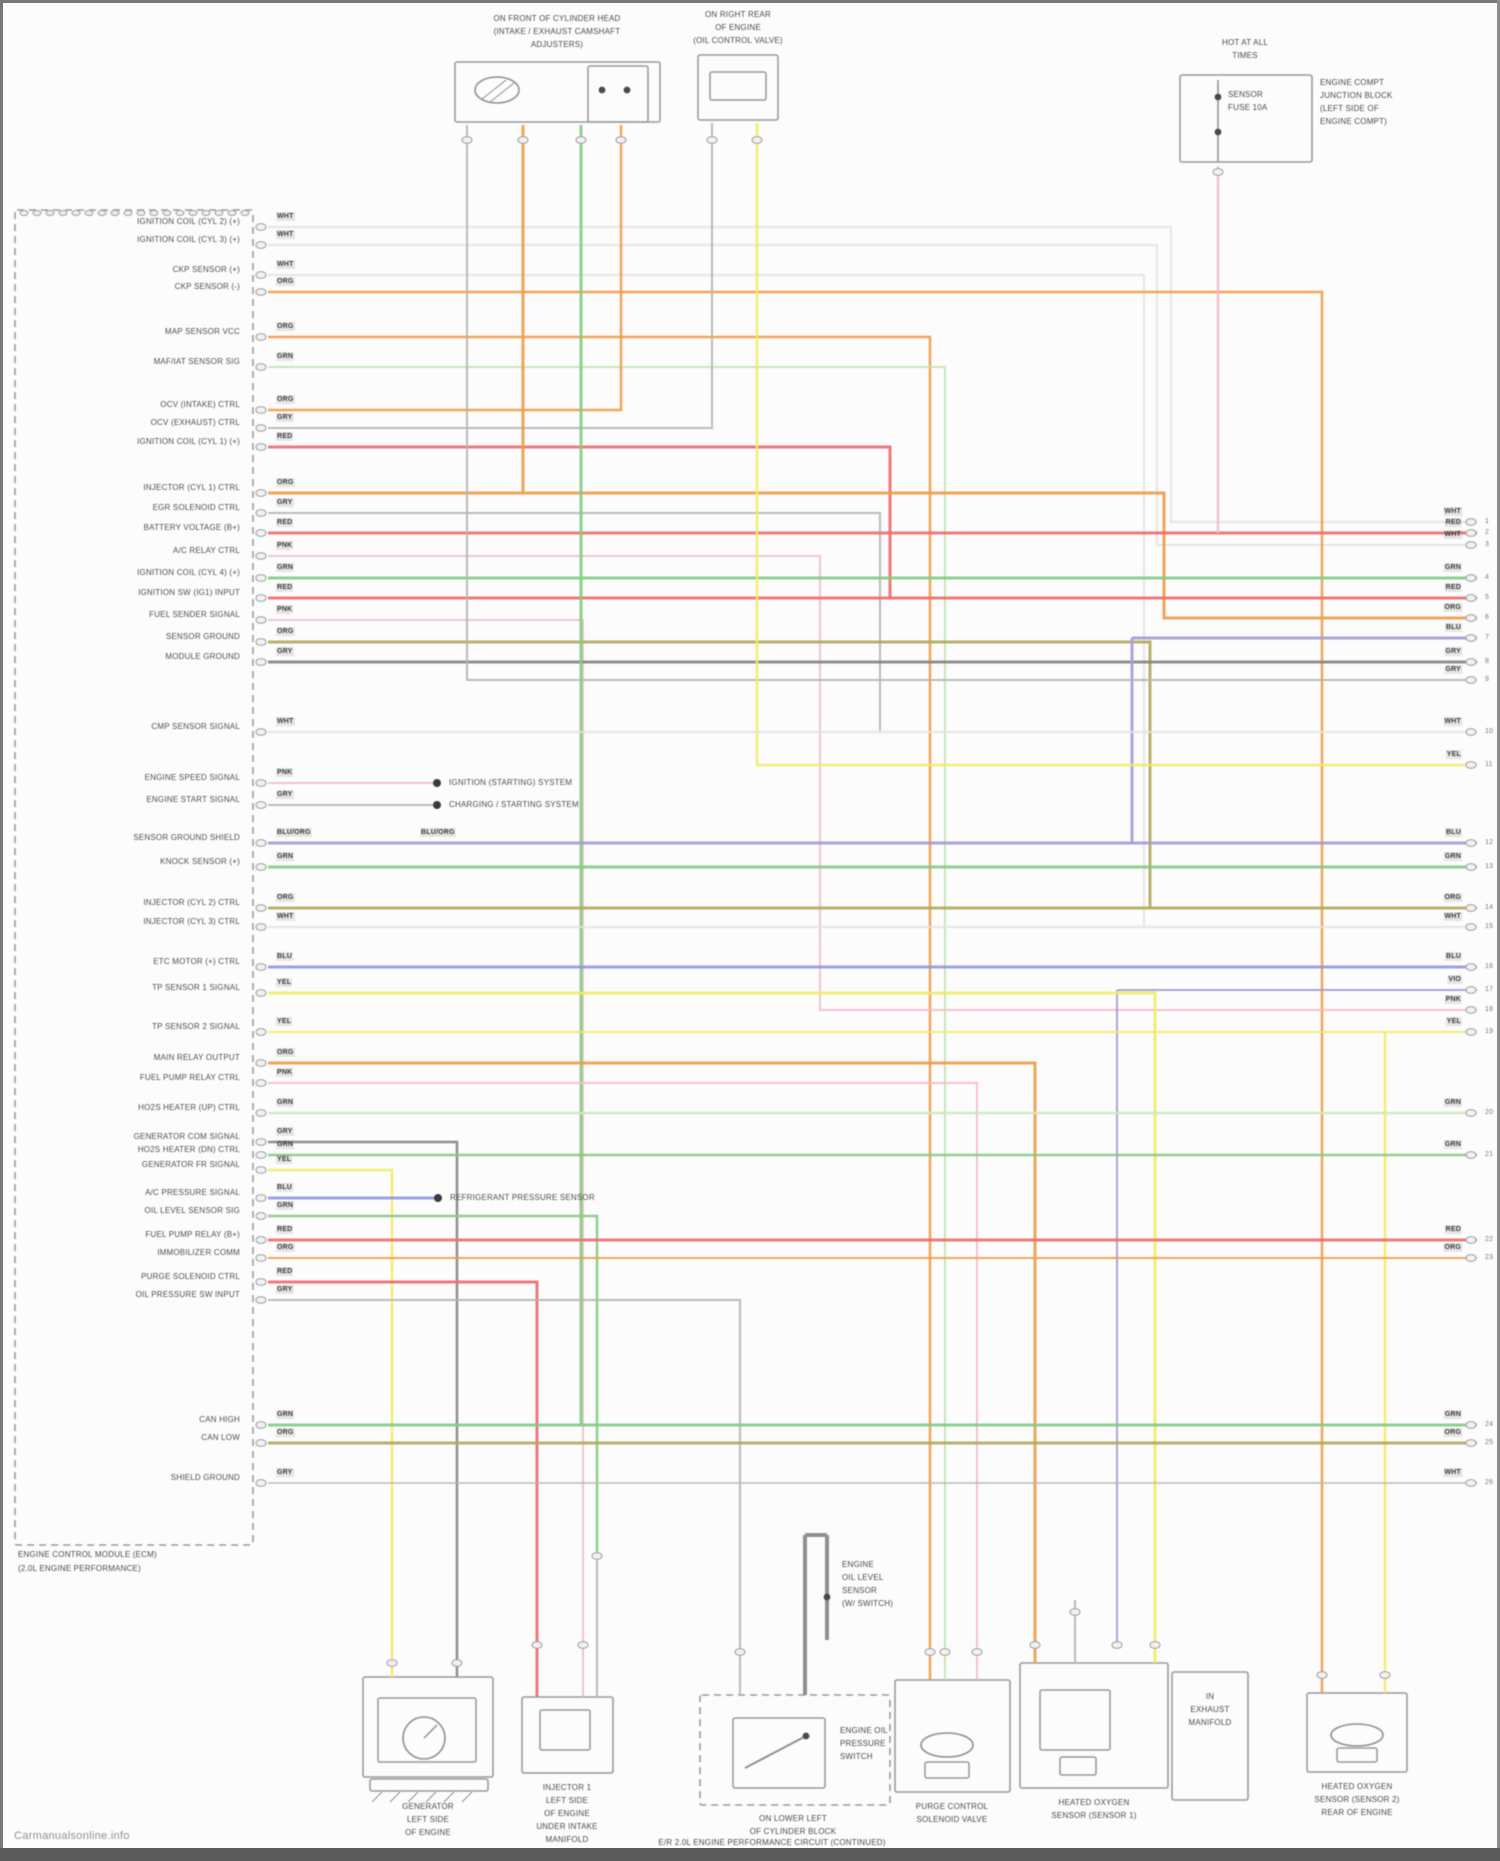 The width and height of the screenshot is (1500, 1861). I want to click on edge-wire-color-code: BLU, so click(1453, 956).